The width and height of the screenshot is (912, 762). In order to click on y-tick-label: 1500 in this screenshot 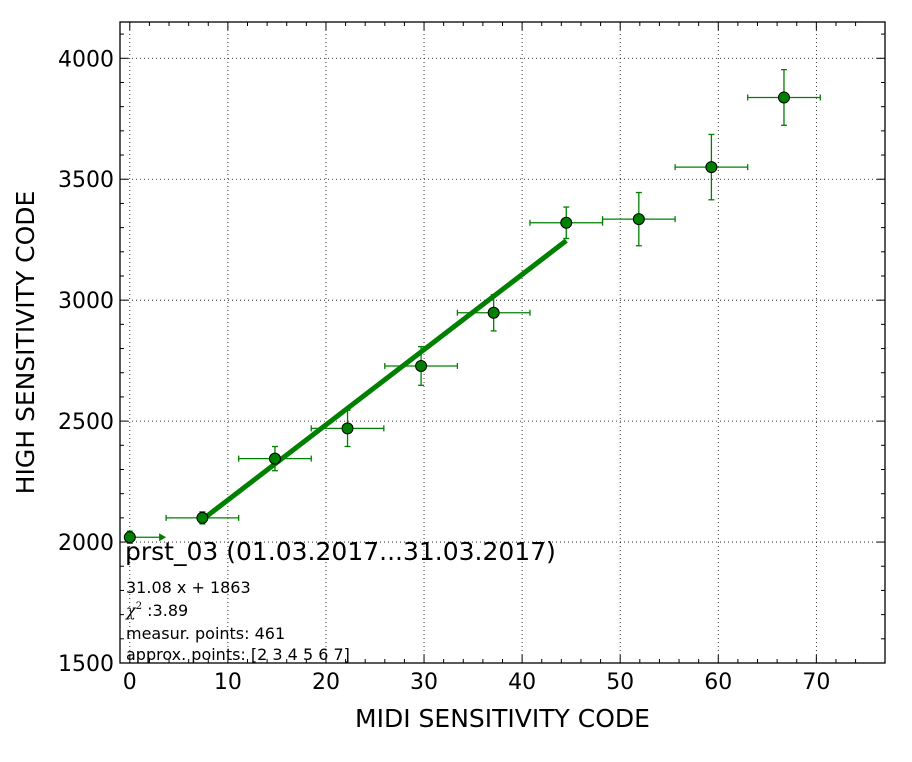, I will do `click(86, 664)`.